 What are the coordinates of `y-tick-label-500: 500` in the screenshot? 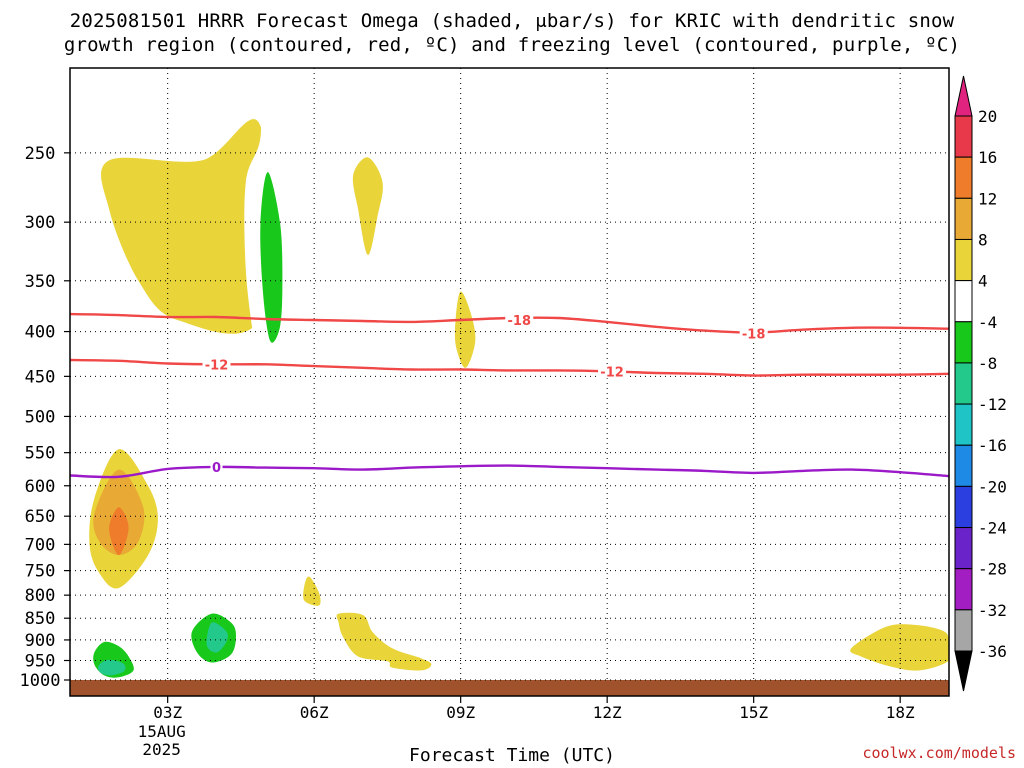 It's located at (40, 417).